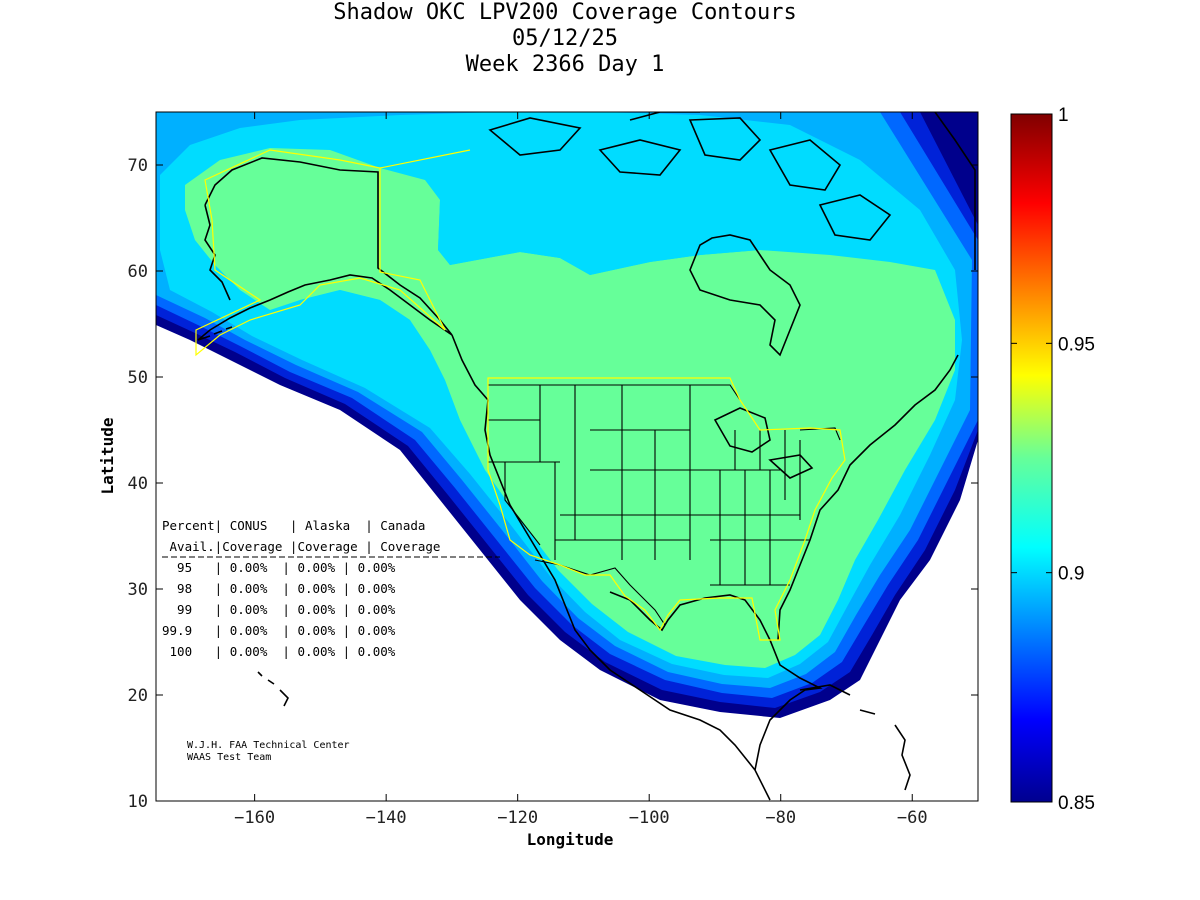 The image size is (1200, 900). What do you see at coordinates (664, 412) in the screenshot?
I see `canada-us-border` at bounding box center [664, 412].